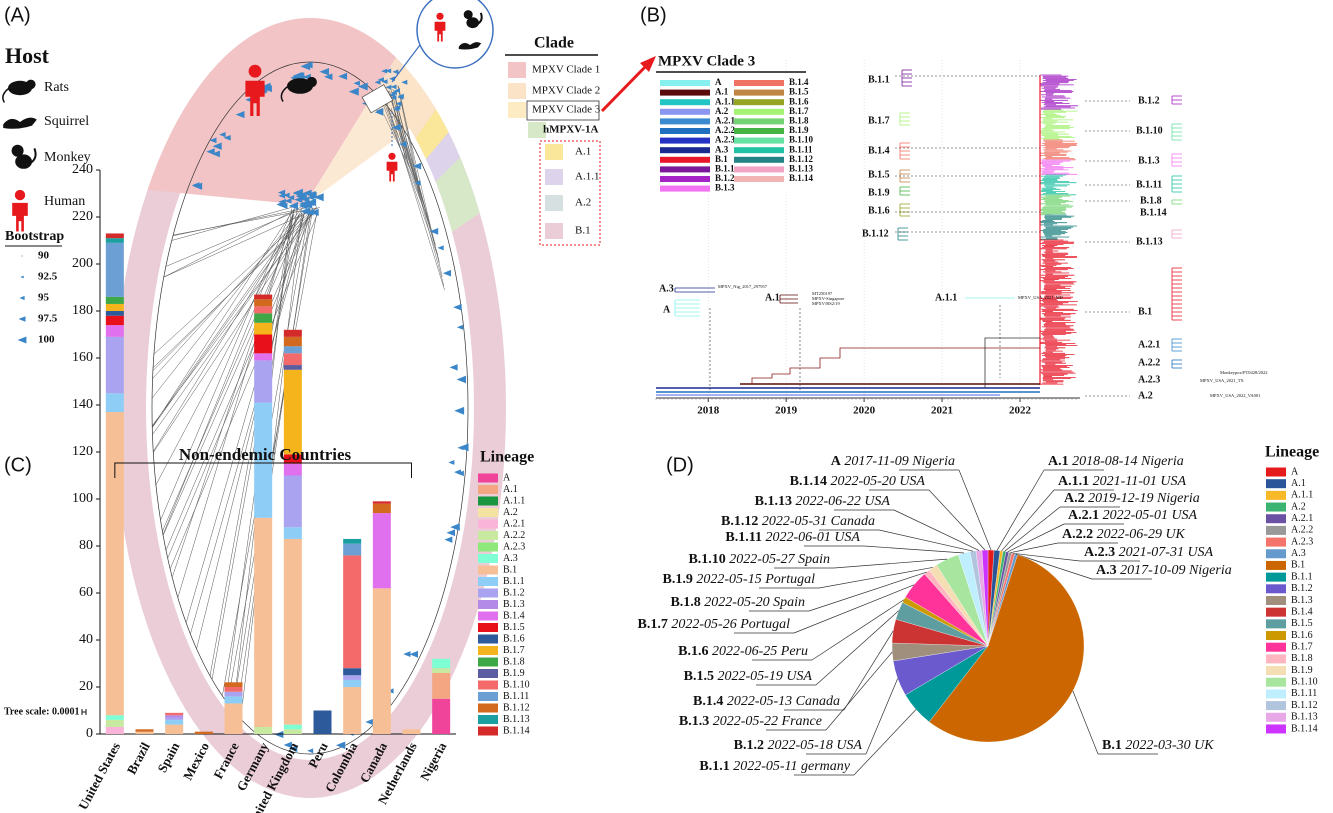  What do you see at coordinates (773, 501) in the screenshot?
I see `slice-name: B.1.13` at bounding box center [773, 501].